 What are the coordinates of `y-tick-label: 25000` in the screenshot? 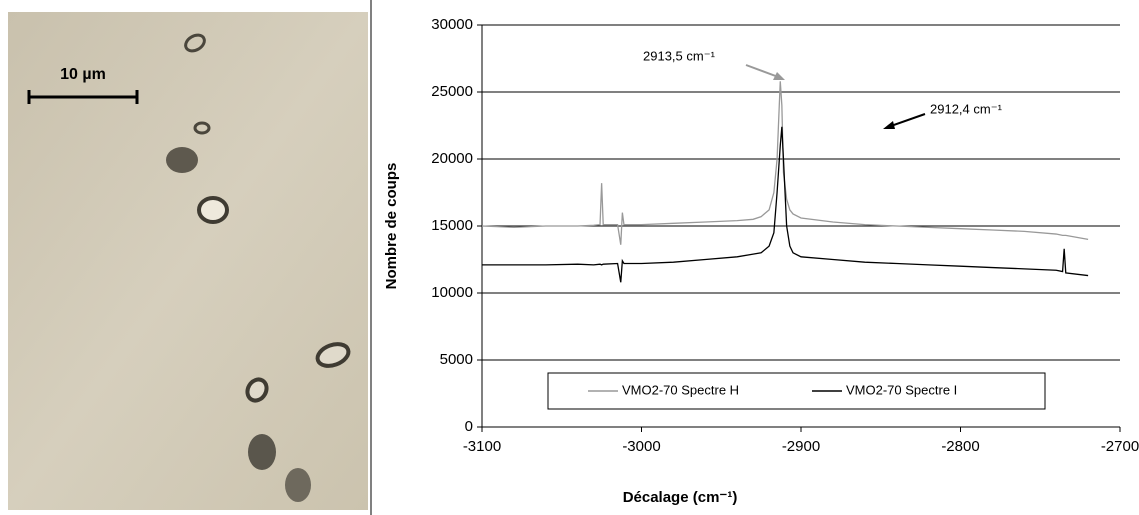 It's located at (452, 91).